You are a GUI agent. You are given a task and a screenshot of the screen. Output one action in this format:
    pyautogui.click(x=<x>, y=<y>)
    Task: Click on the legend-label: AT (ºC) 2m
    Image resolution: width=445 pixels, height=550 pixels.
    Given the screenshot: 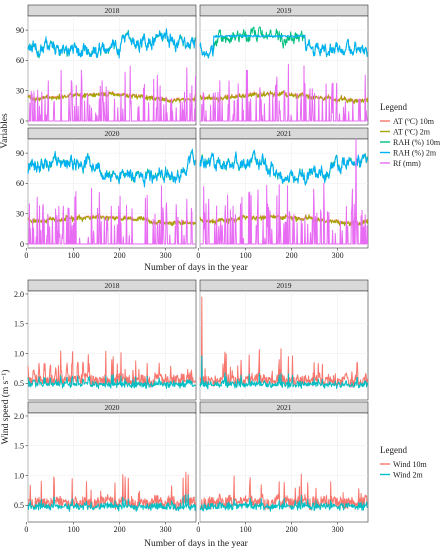 What is the action you would take?
    pyautogui.click(x=412, y=131)
    